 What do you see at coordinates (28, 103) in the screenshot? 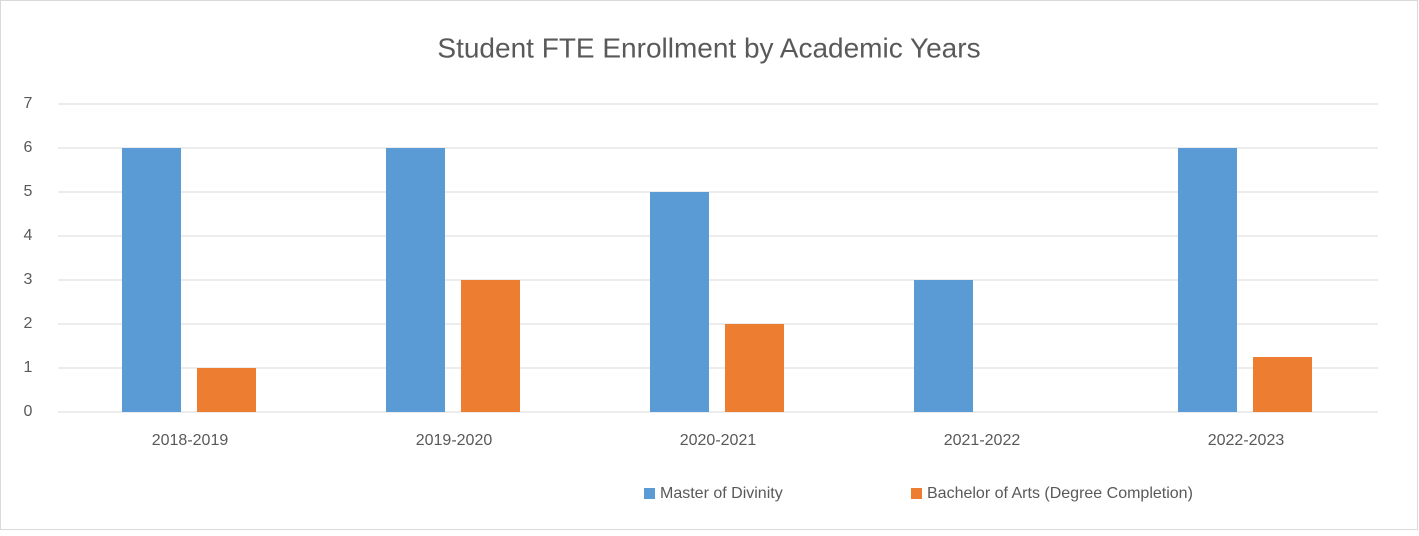
I see `y-tick-label: 7` at bounding box center [28, 103].